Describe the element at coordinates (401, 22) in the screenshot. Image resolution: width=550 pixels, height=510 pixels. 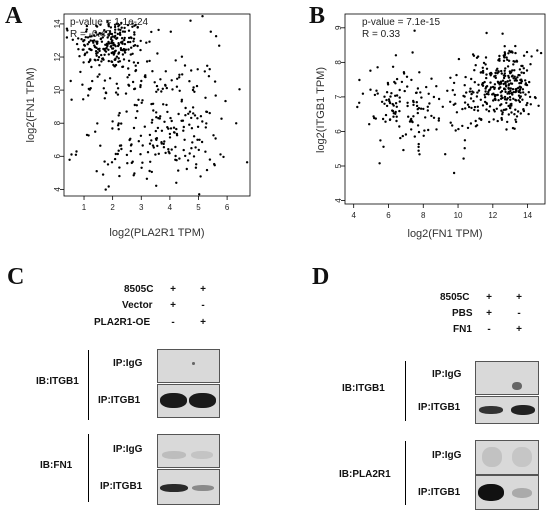
I see `p-value-label: p-value = 7.1e-15` at that location.